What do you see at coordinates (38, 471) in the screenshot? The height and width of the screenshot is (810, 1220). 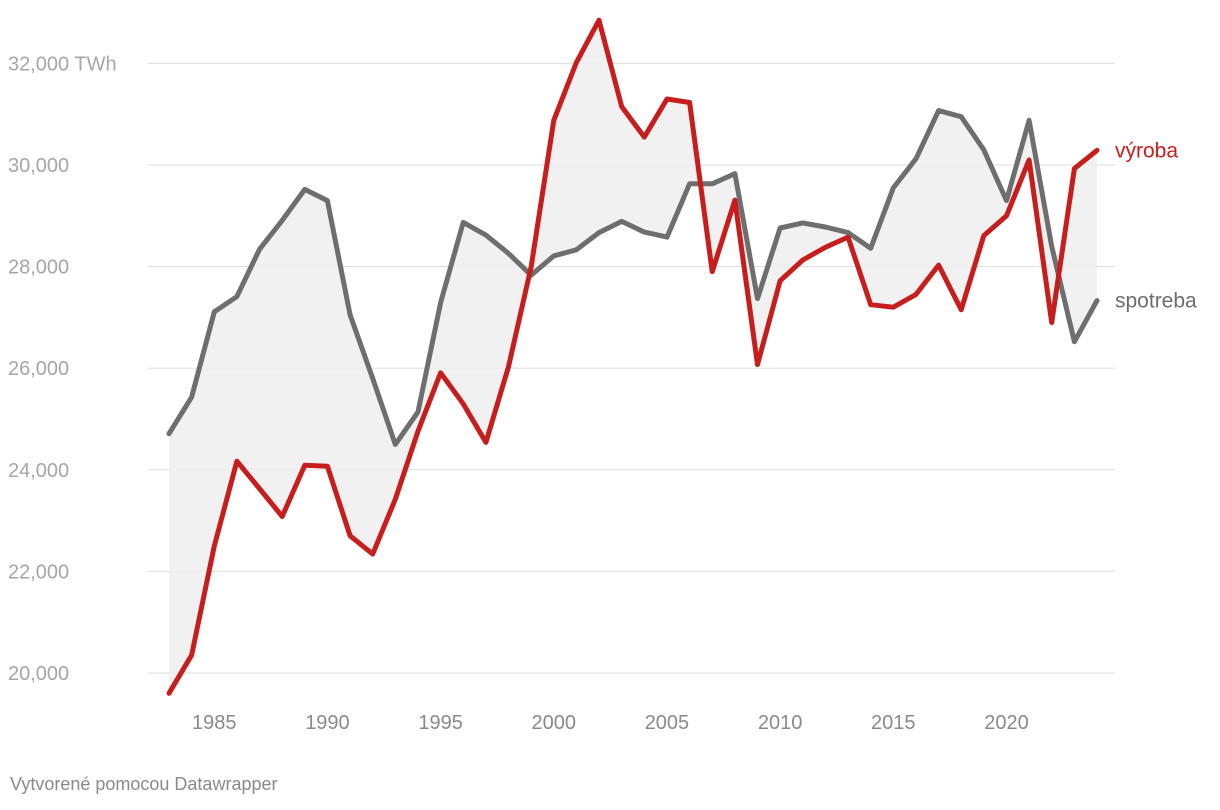 I see `y-tick-label: 24,000` at bounding box center [38, 471].